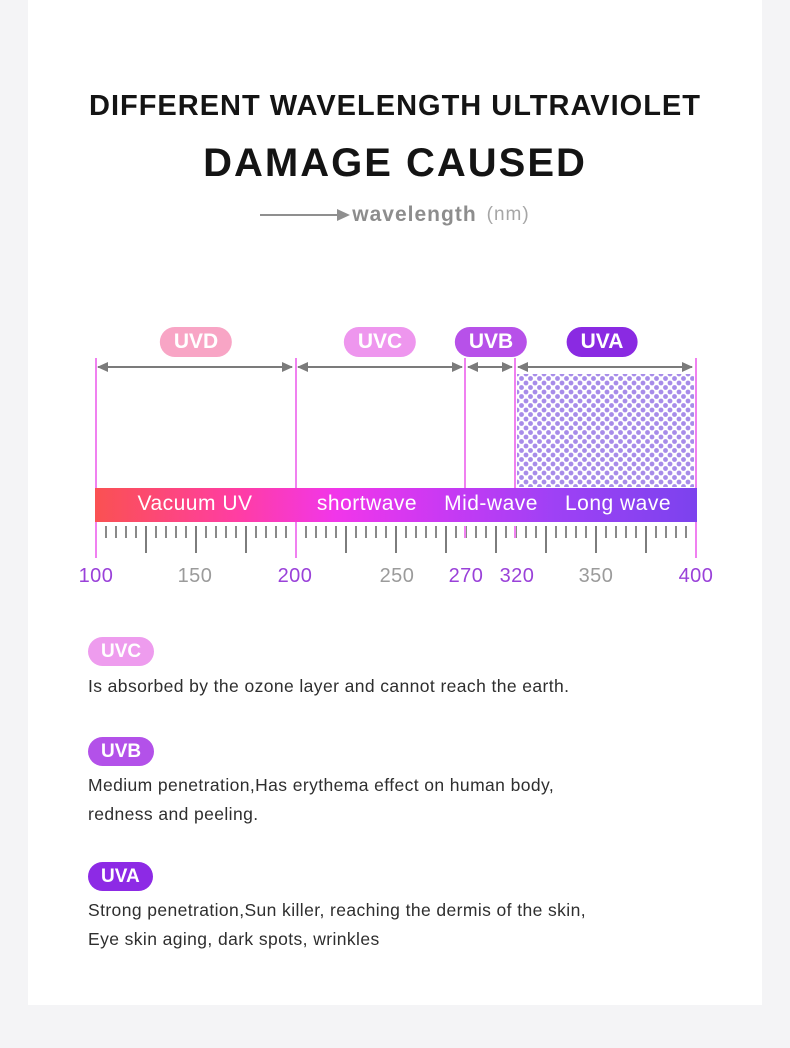 This screenshot has height=1048, width=790. I want to click on tick-label-350: 350, so click(596, 576).